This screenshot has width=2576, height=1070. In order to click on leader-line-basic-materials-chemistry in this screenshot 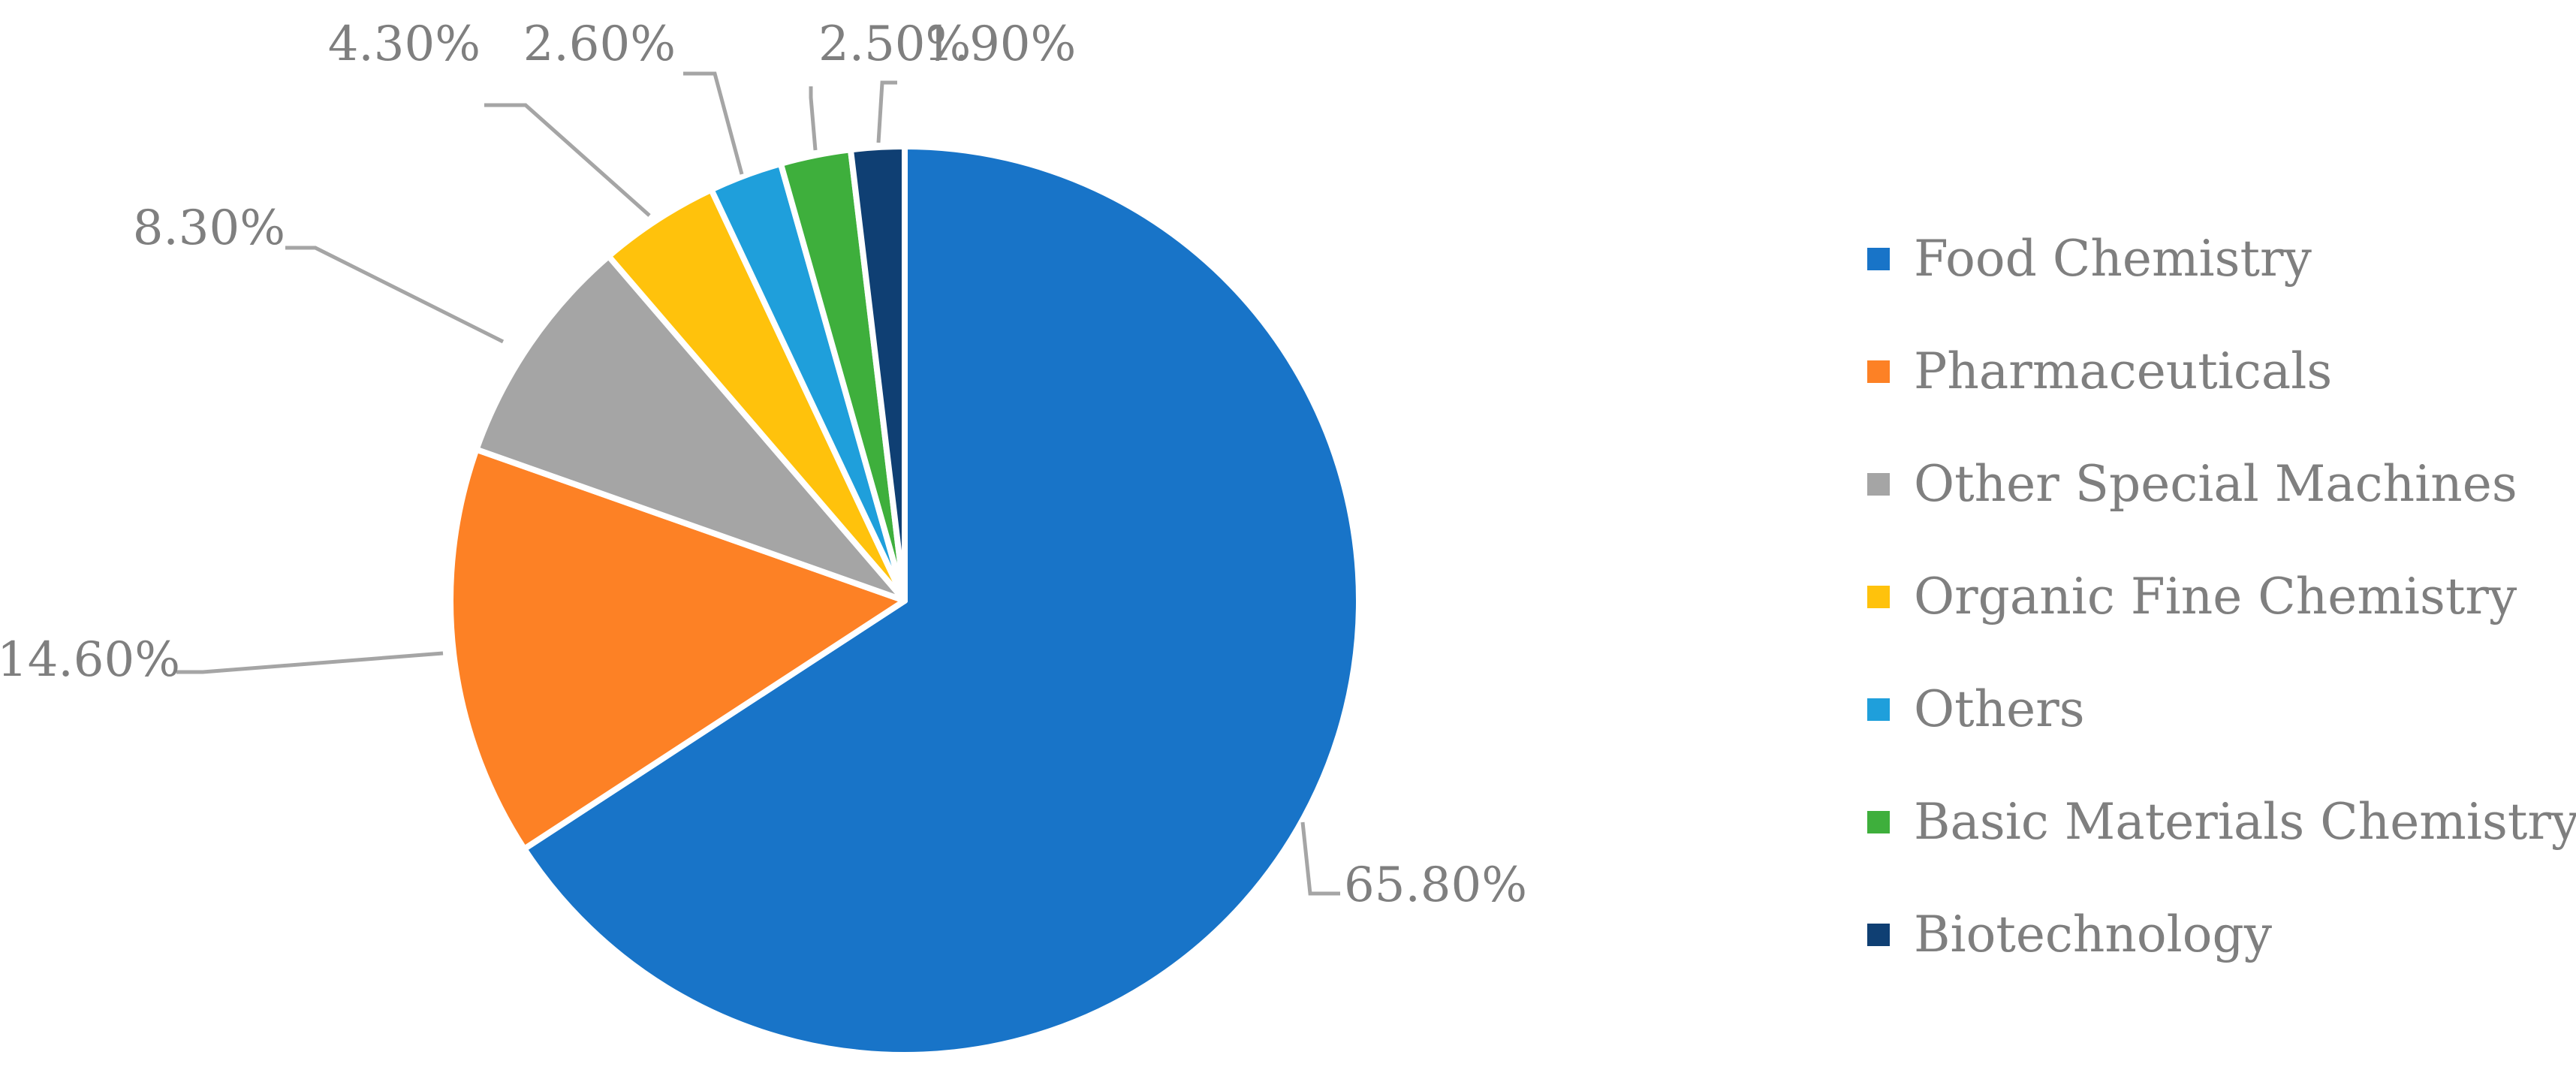, I will do `click(813, 118)`.